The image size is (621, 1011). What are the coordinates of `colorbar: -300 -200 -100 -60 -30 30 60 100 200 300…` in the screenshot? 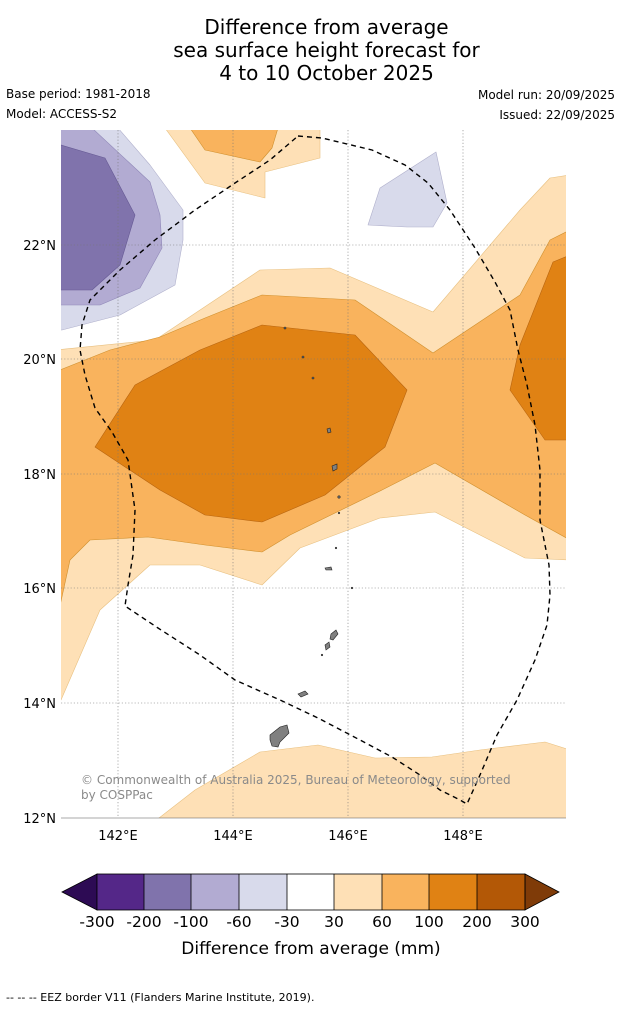 It's located at (310, 916).